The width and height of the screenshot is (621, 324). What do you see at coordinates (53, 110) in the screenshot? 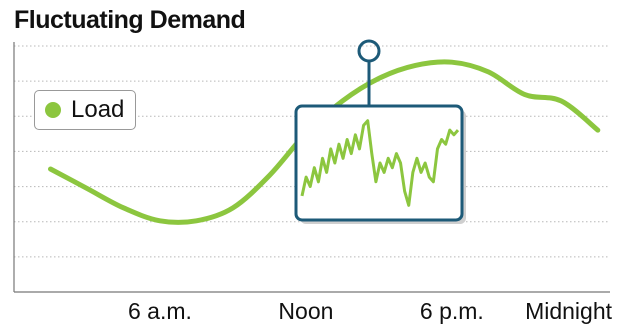
I see `legend-swatch-load` at bounding box center [53, 110].